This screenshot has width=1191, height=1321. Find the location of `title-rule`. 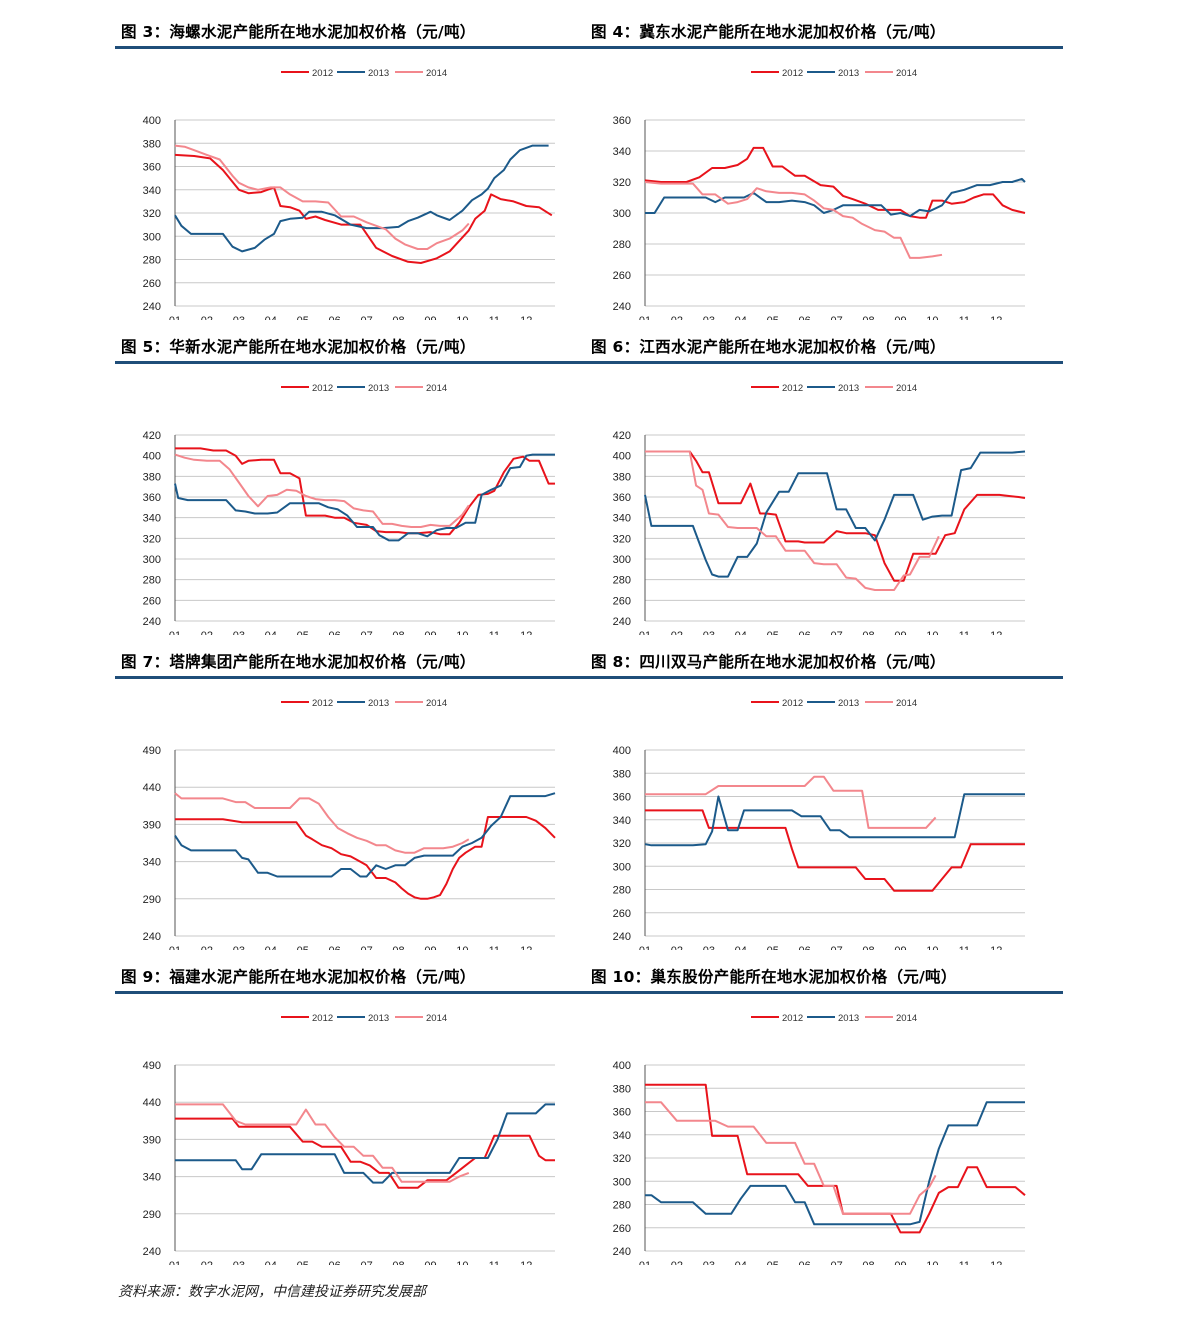

title-rule is located at coordinates (824, 677).